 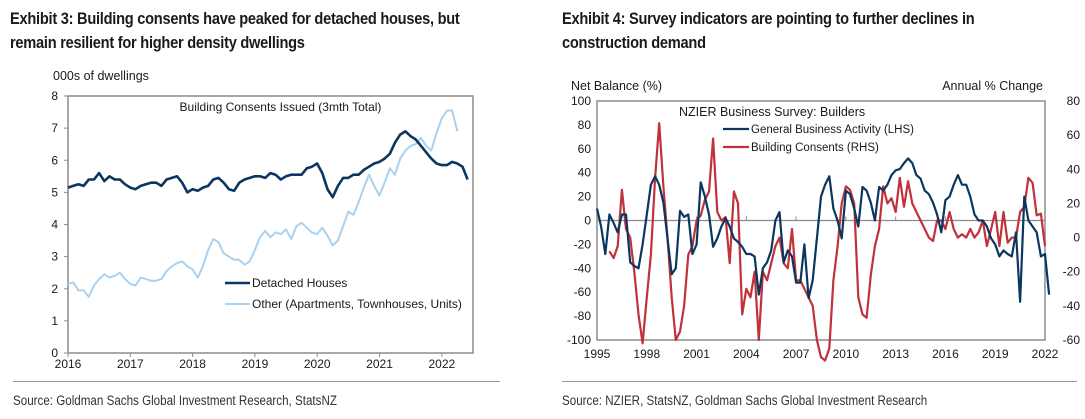 What do you see at coordinates (54, 257) in the screenshot?
I see `y-tick-label: 3` at bounding box center [54, 257].